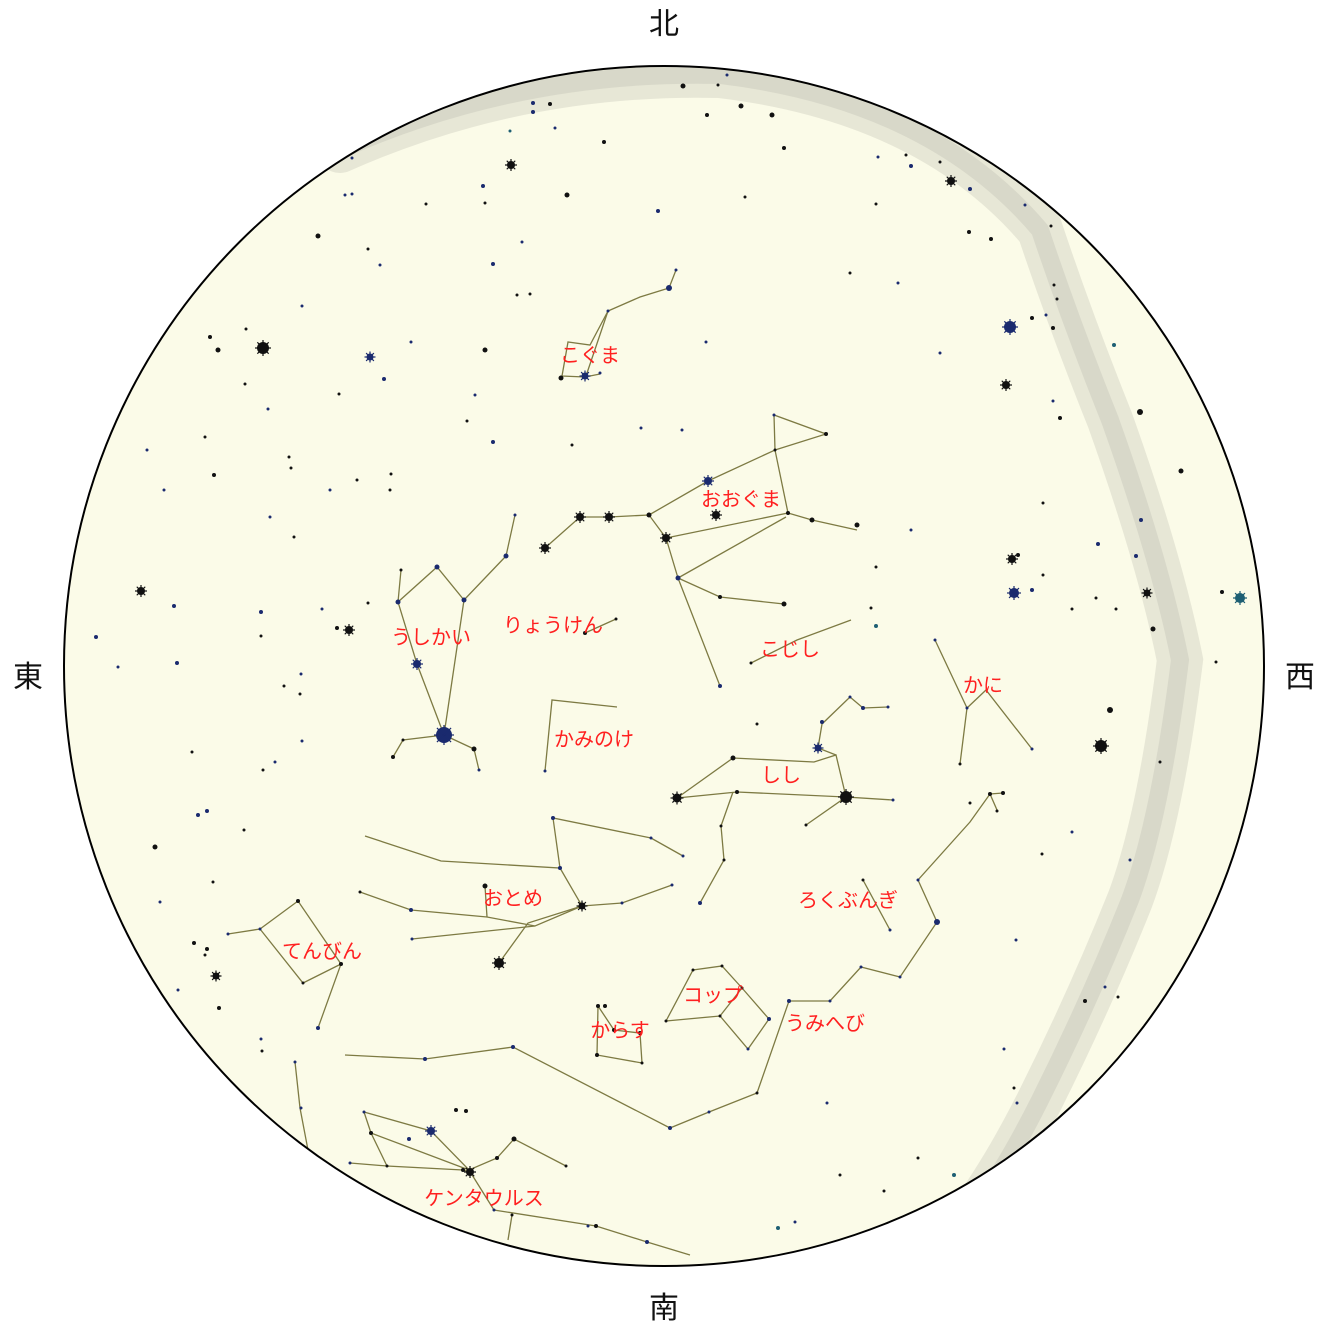  What do you see at coordinates (790, 649) in the screenshot?
I see `label-leo-minor: こじし` at bounding box center [790, 649].